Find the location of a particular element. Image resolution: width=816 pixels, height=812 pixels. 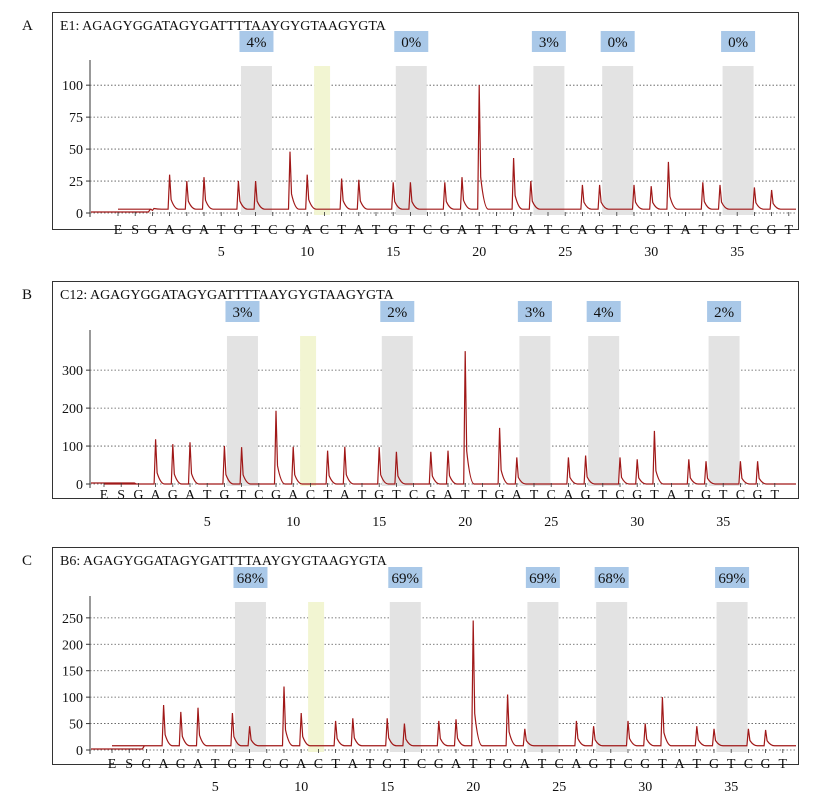

methylation-percent-label: 0% is located at coordinates (618, 43).